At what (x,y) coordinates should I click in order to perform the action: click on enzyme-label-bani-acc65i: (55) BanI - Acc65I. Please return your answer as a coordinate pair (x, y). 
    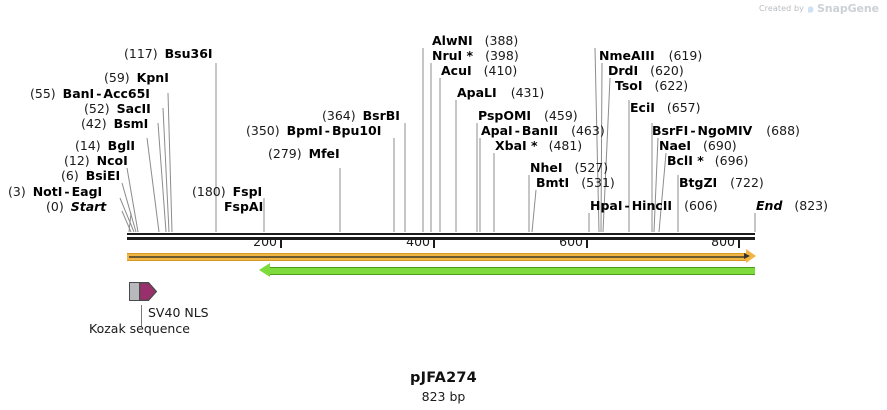
    Looking at the image, I should click on (90, 94).